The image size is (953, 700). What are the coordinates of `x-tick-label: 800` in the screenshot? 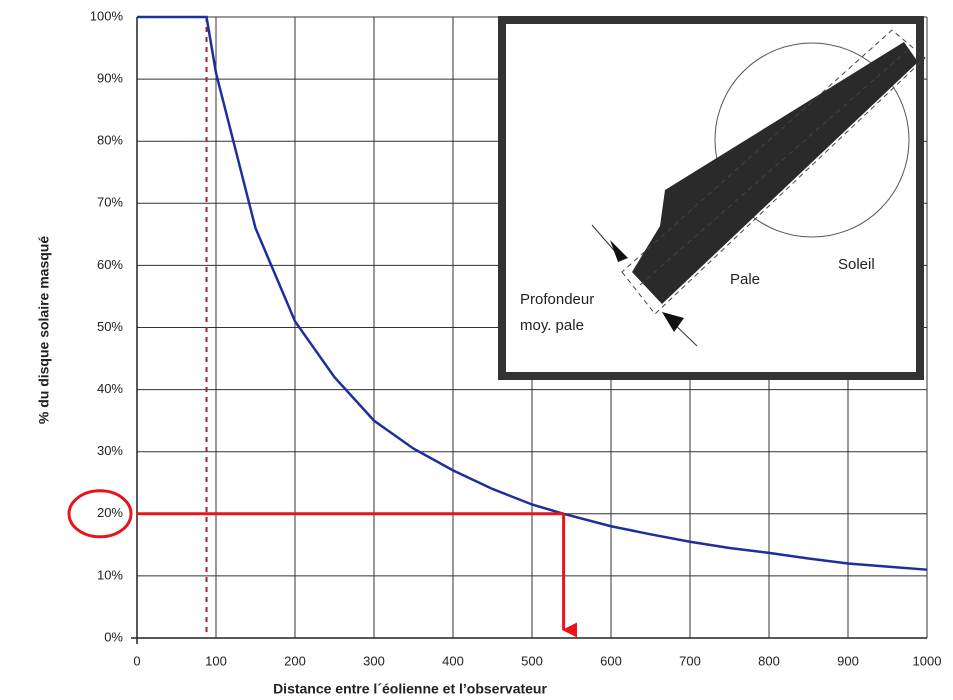 It's located at (769, 660).